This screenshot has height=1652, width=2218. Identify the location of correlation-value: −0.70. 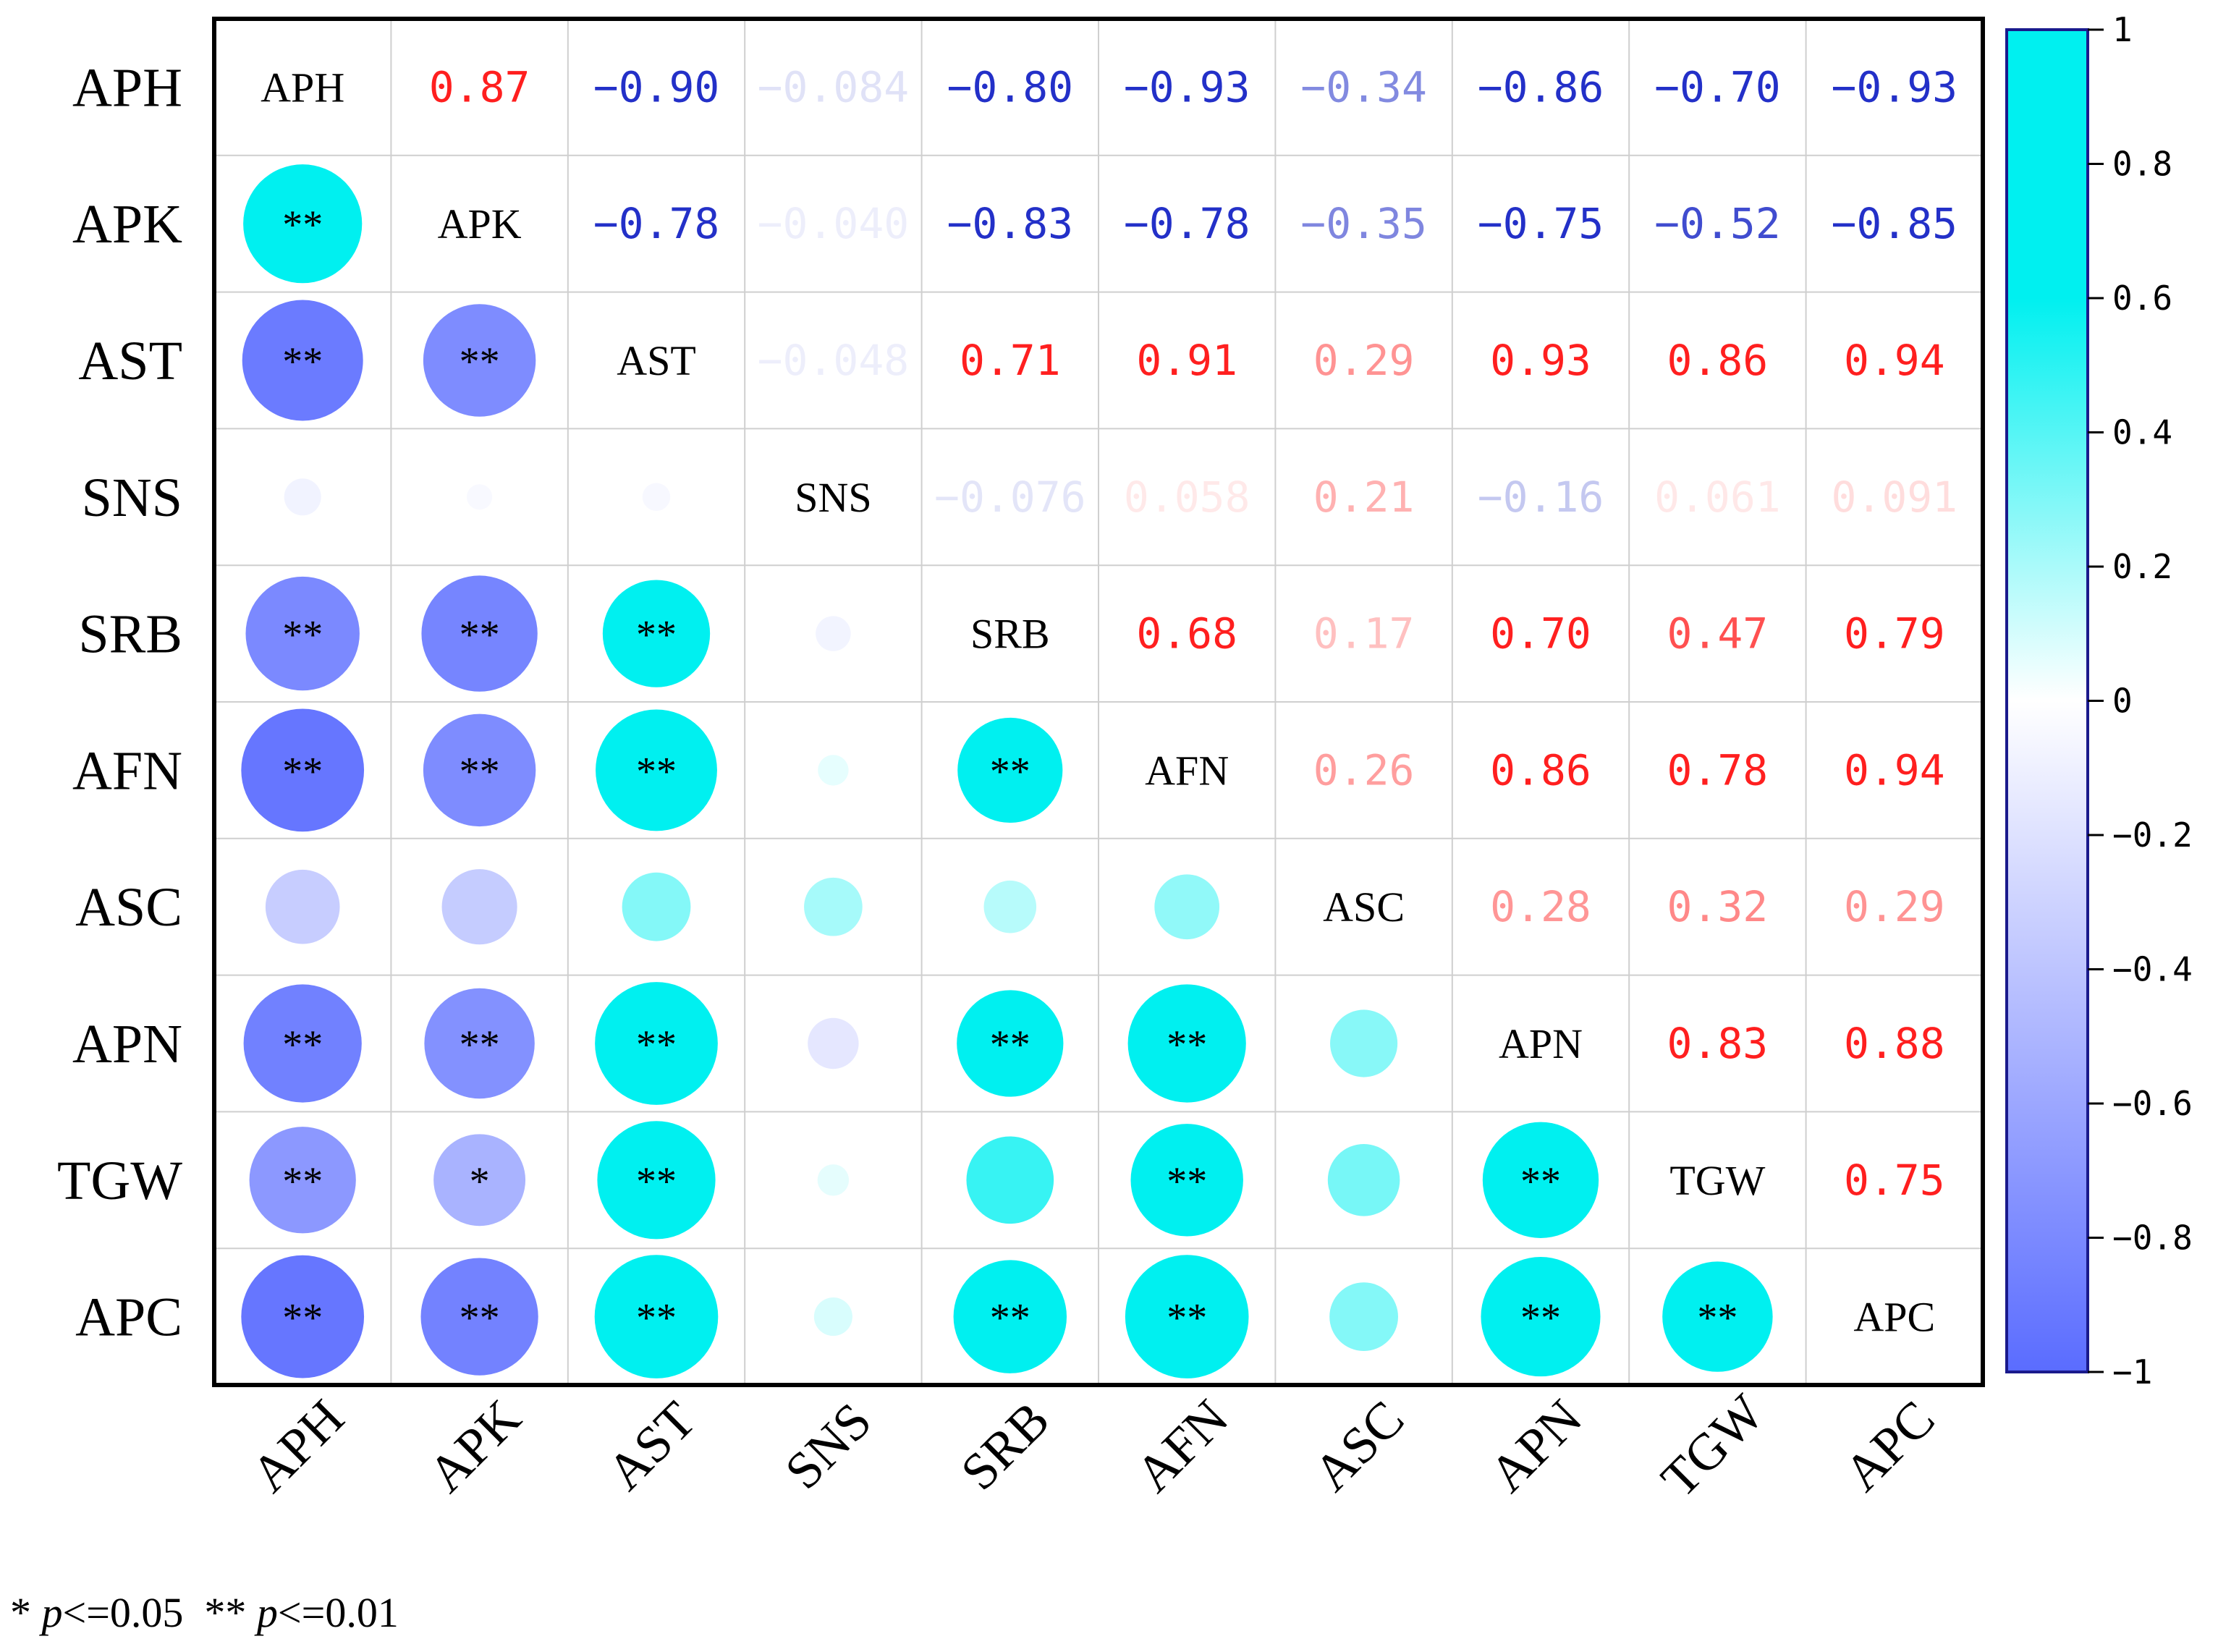
(1718, 86).